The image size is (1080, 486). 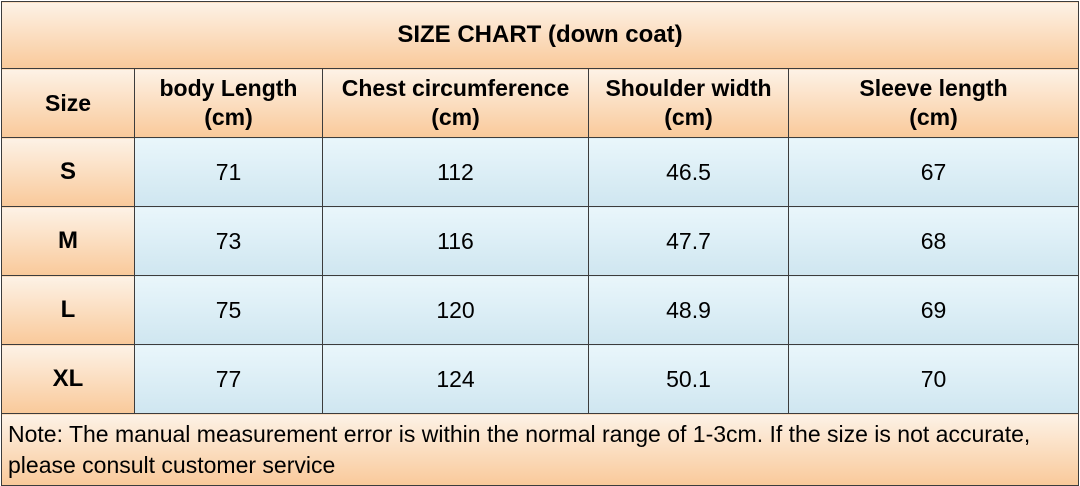 I want to click on sleeve-value: 68, so click(x=933, y=241).